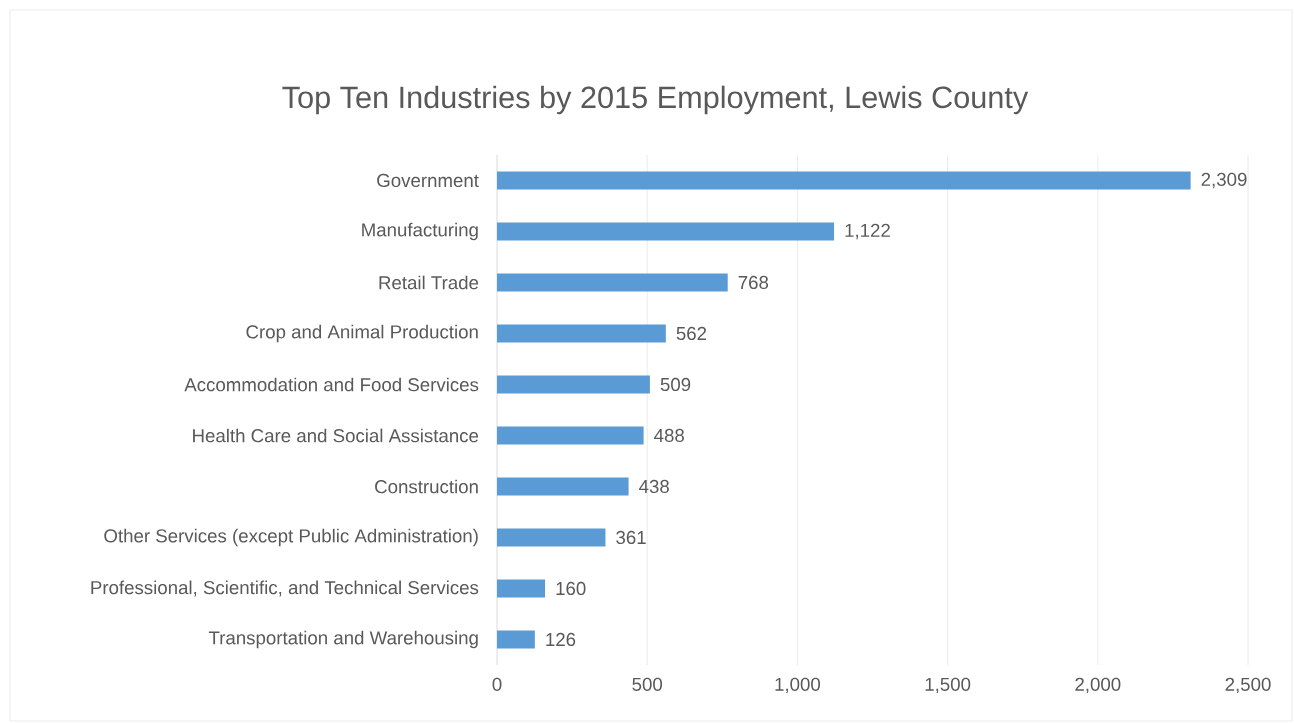 This screenshot has height=723, width=1294. What do you see at coordinates (1248, 685) in the screenshot?
I see `x-tick-label: 2,500` at bounding box center [1248, 685].